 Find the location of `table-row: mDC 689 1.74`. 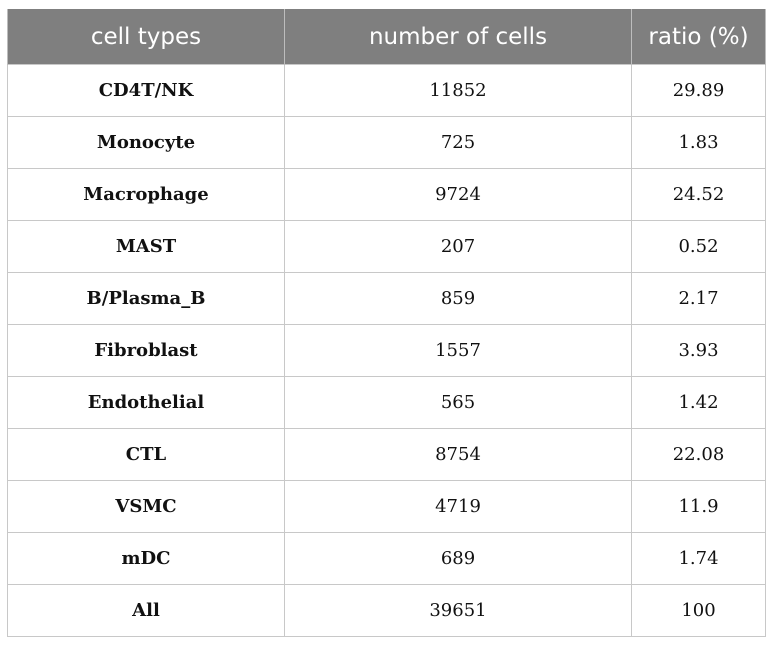

table-row: mDC 689 1.74 is located at coordinates (386, 558).